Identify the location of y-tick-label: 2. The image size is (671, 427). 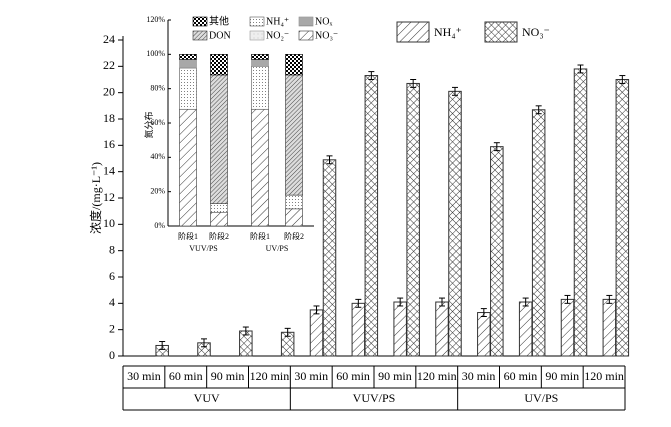
(112, 328).